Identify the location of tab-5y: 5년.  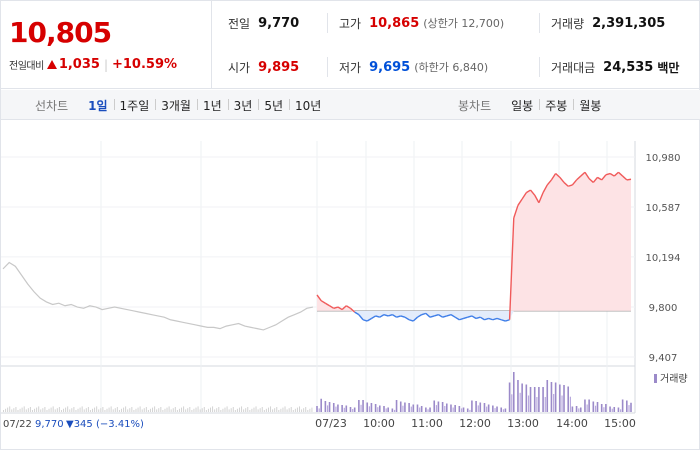
(273, 105).